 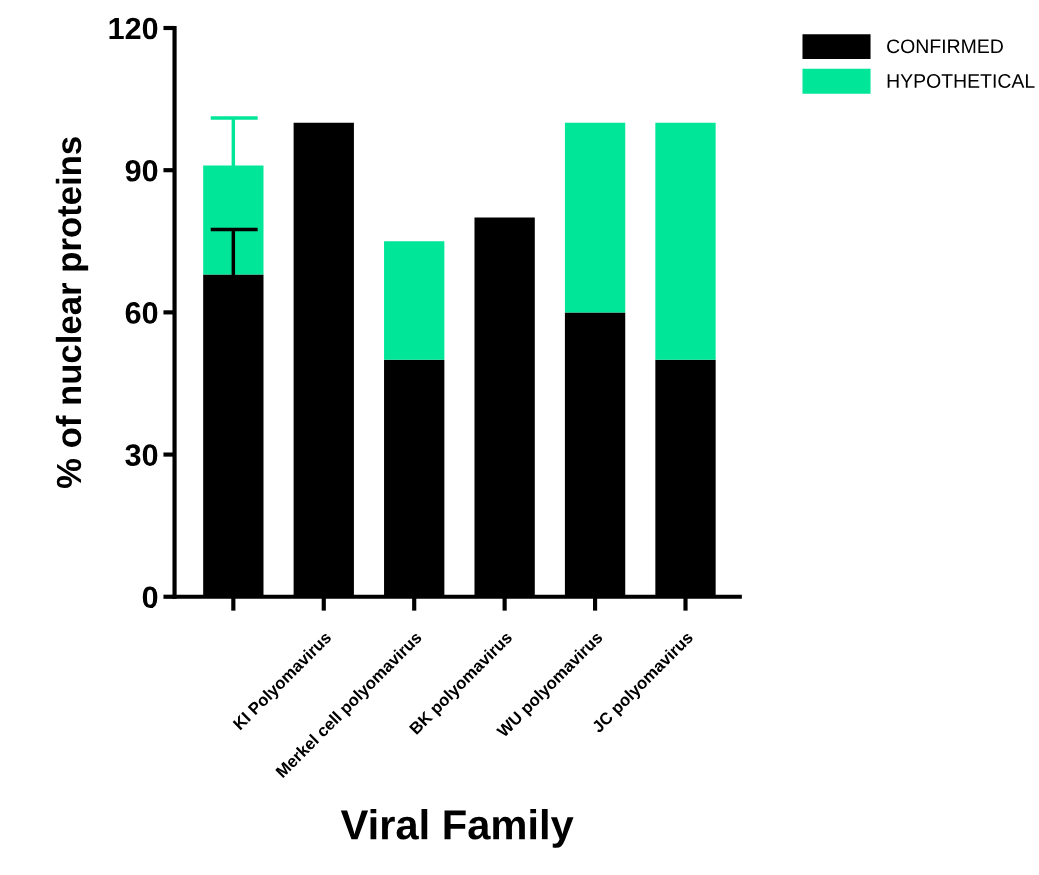 What do you see at coordinates (141, 170) in the screenshot?
I see `y-tick-label: 90` at bounding box center [141, 170].